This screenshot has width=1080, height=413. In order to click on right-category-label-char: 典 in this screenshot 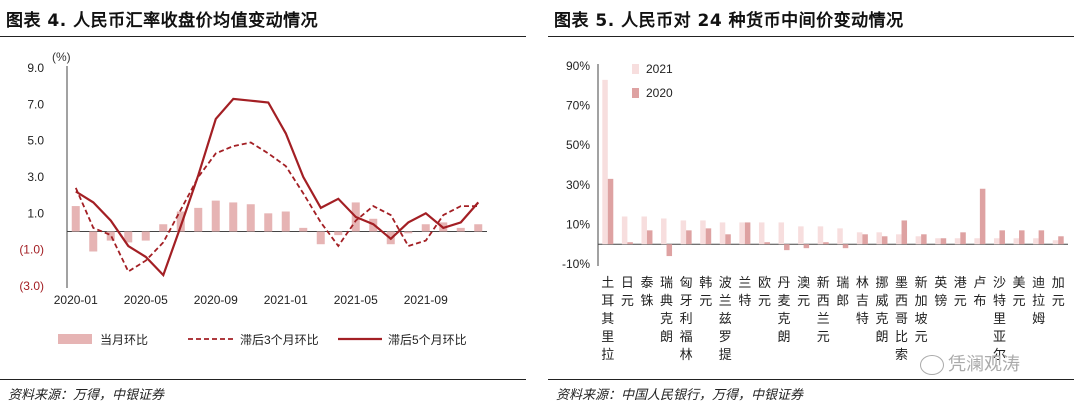, I will do `click(666, 300)`.